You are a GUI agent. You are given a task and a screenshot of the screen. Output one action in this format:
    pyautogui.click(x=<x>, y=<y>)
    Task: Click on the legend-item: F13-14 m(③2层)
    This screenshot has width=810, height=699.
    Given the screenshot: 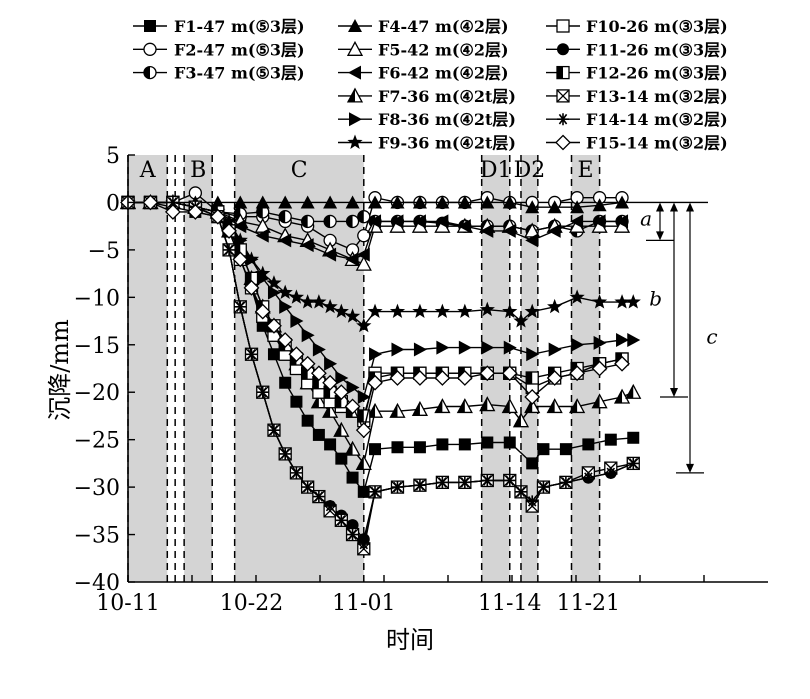 What is the action you would take?
    pyautogui.click(x=637, y=96)
    